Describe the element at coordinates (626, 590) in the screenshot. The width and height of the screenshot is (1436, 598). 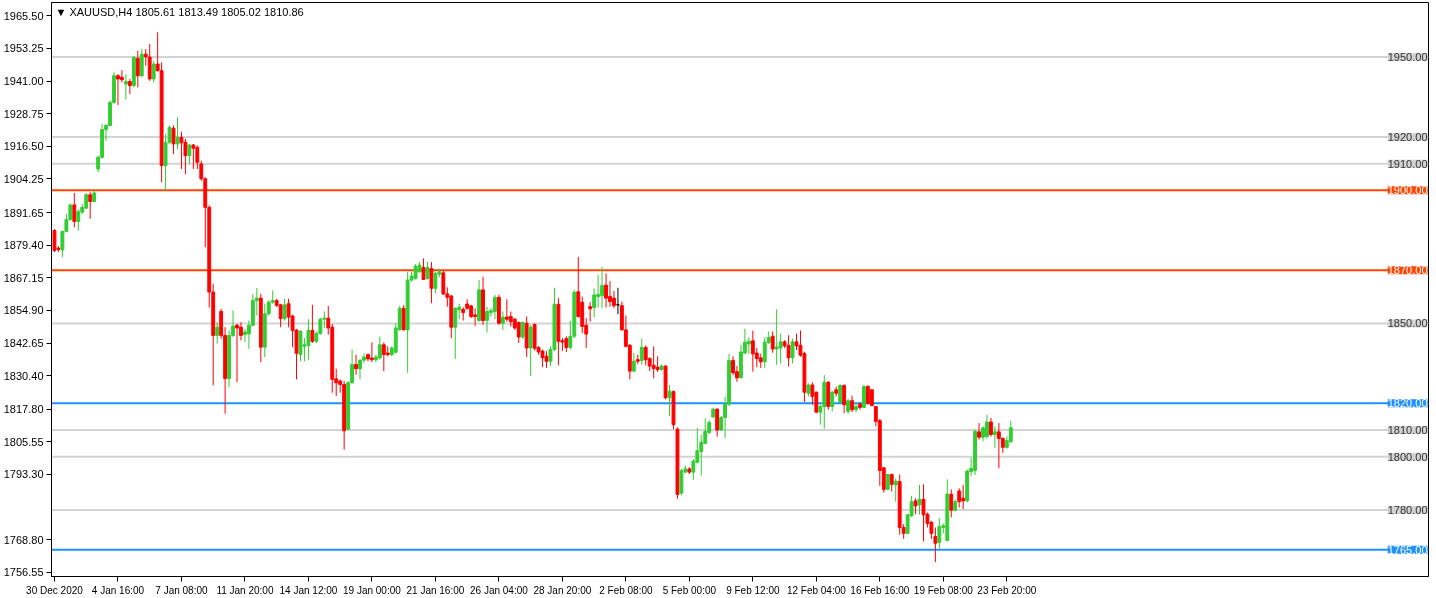
I see `x-tick-label: 2 Feb 08:00` at that location.